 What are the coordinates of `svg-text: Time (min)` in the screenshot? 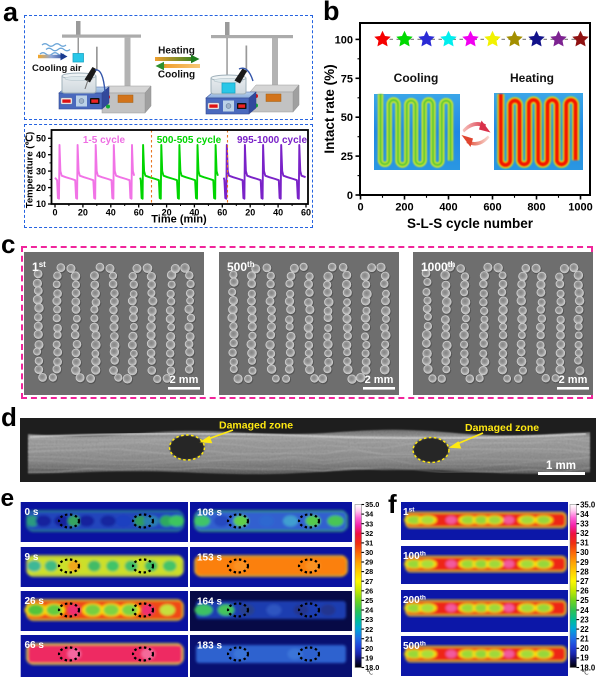 It's located at (179, 220).